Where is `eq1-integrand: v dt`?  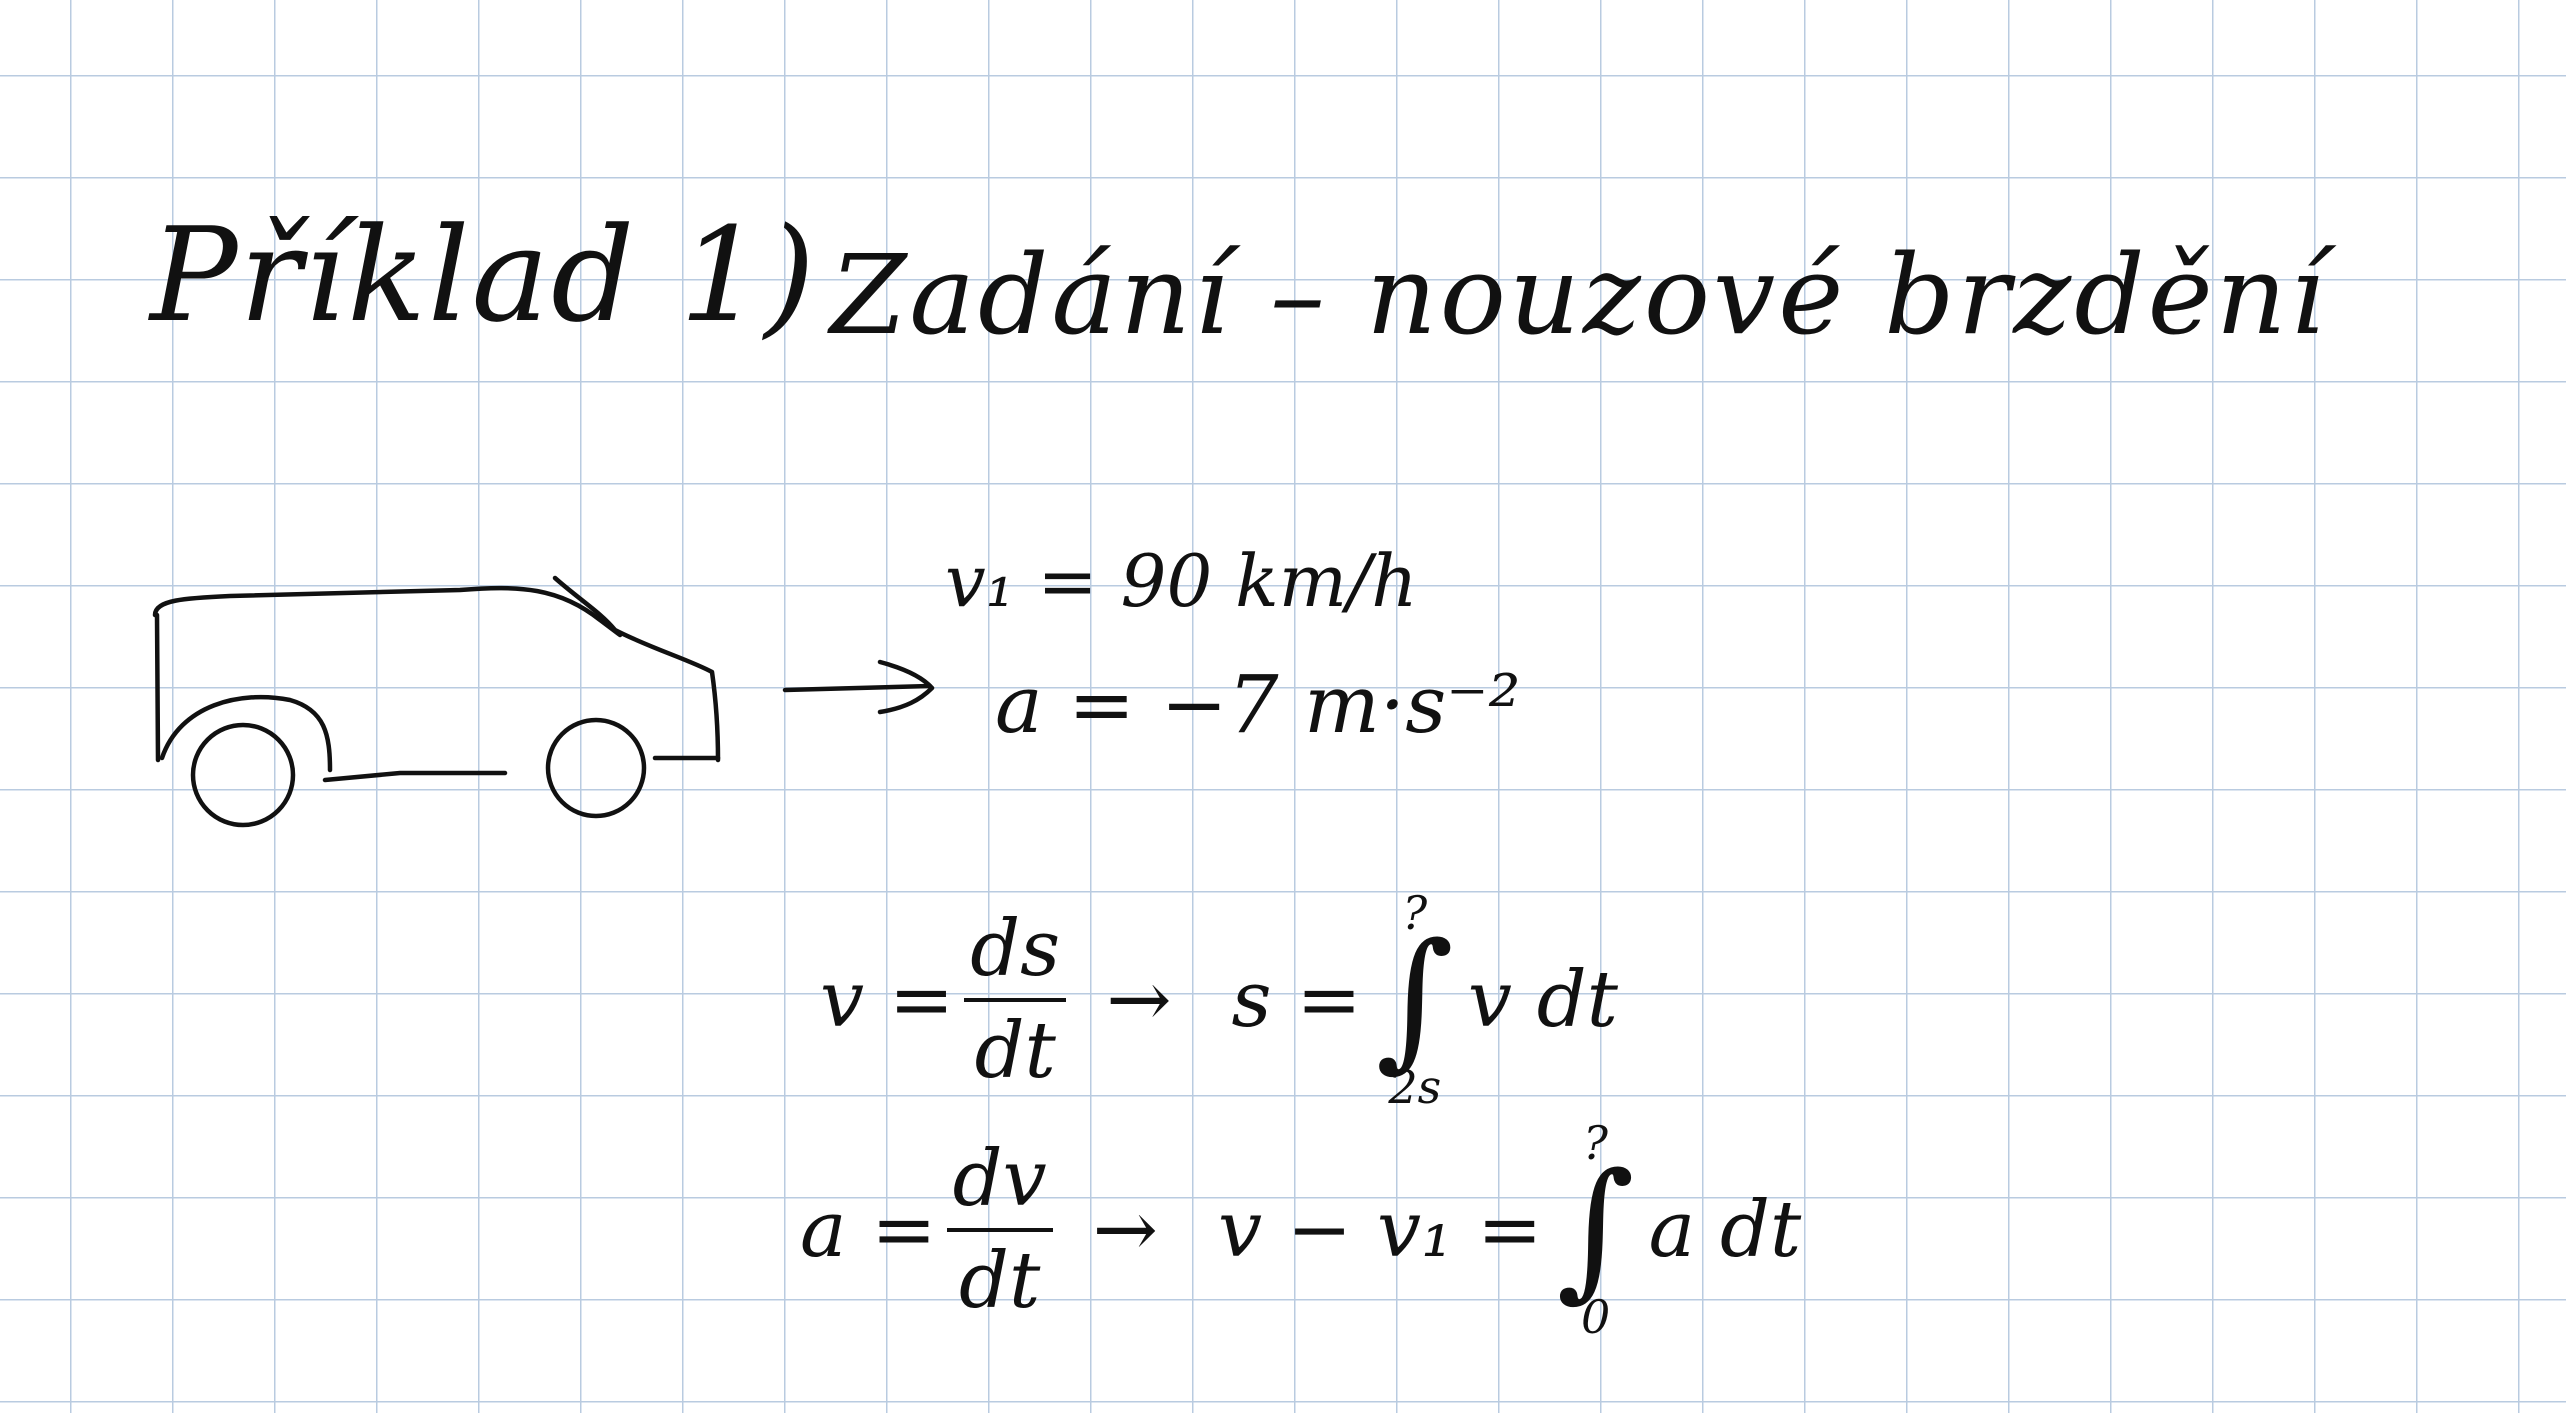
eq1-integrand: v dt is located at coordinates (1543, 999).